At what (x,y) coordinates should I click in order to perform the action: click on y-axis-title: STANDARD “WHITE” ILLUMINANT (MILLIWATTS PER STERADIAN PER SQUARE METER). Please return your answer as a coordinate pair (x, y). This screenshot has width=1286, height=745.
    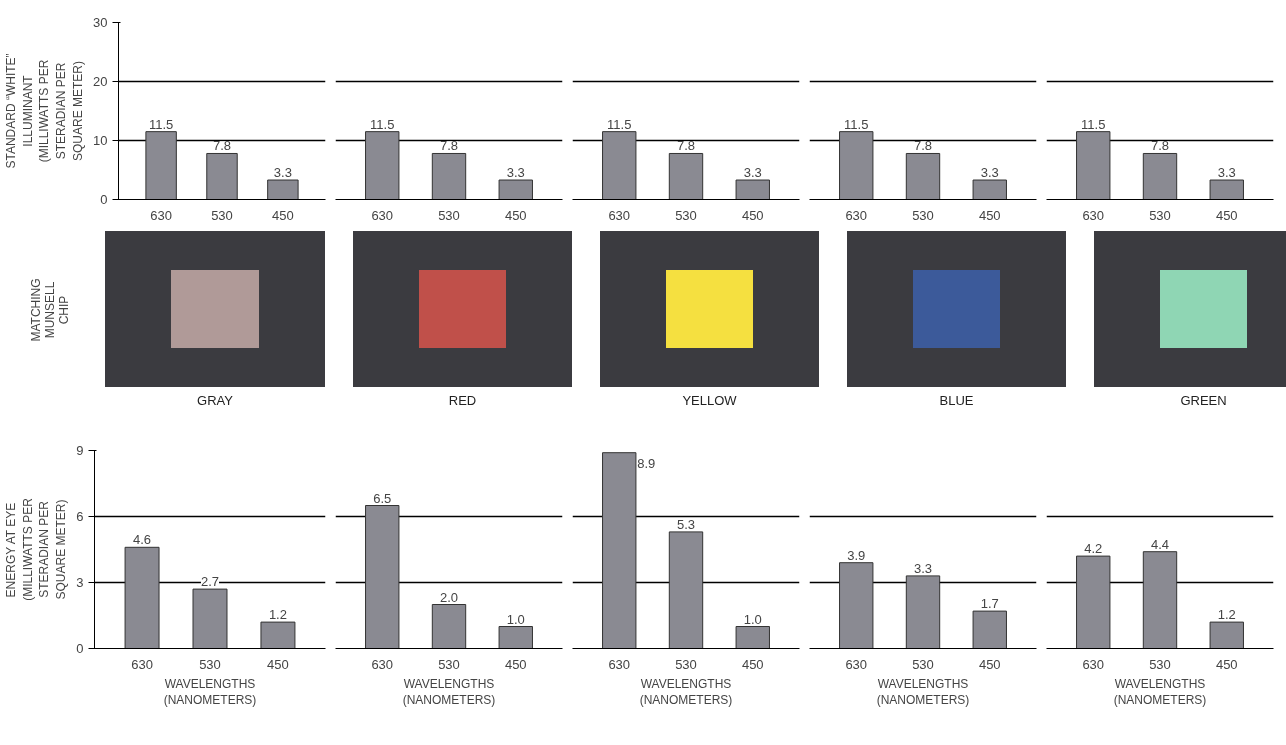
    Looking at the image, I should click on (44, 111).